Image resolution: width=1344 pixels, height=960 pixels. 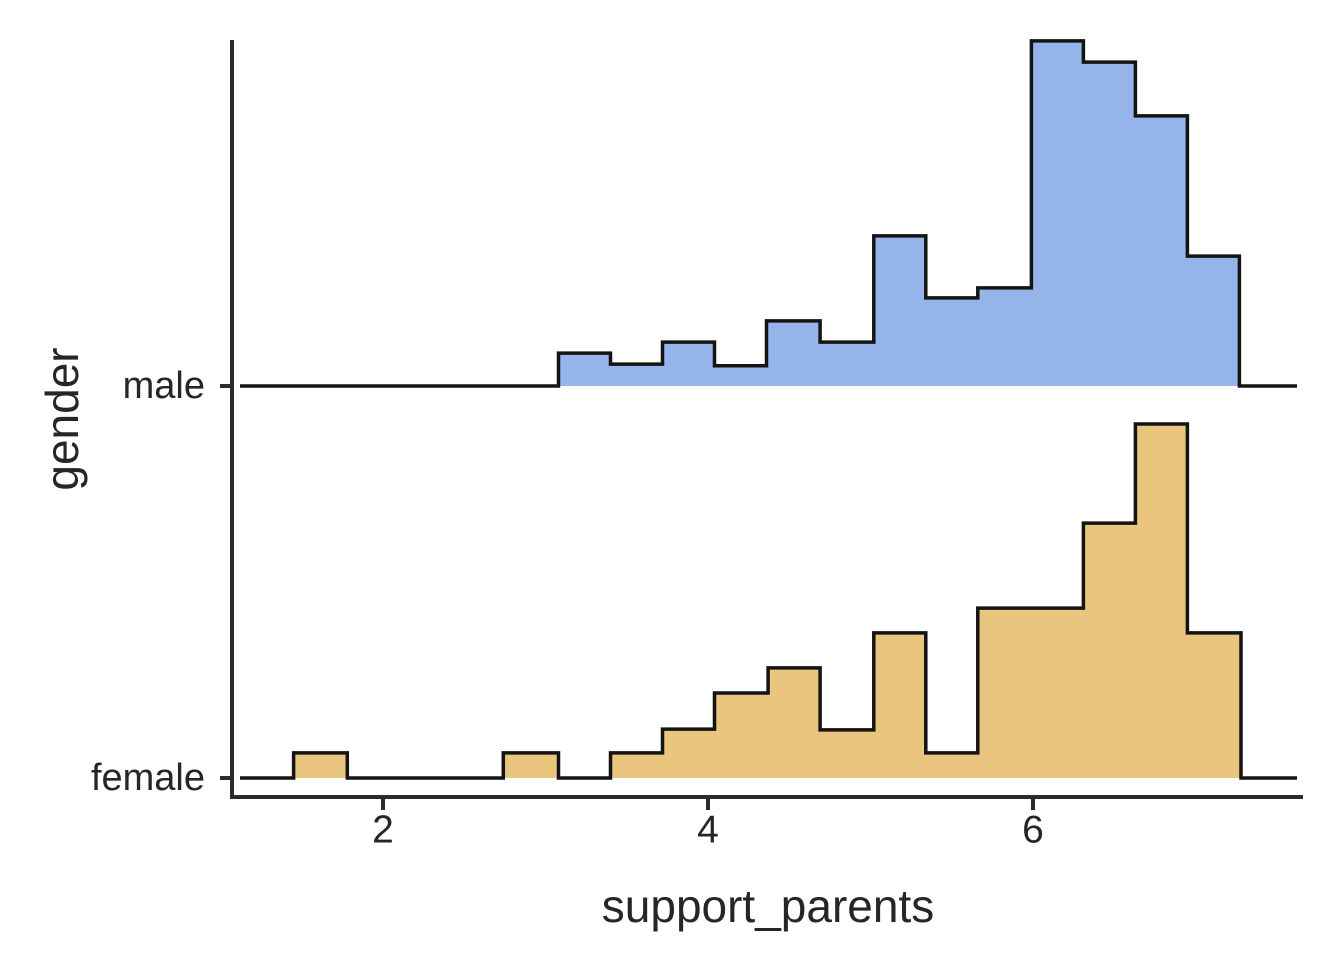 I want to click on y-tick-label-male: male, so click(x=163, y=386).